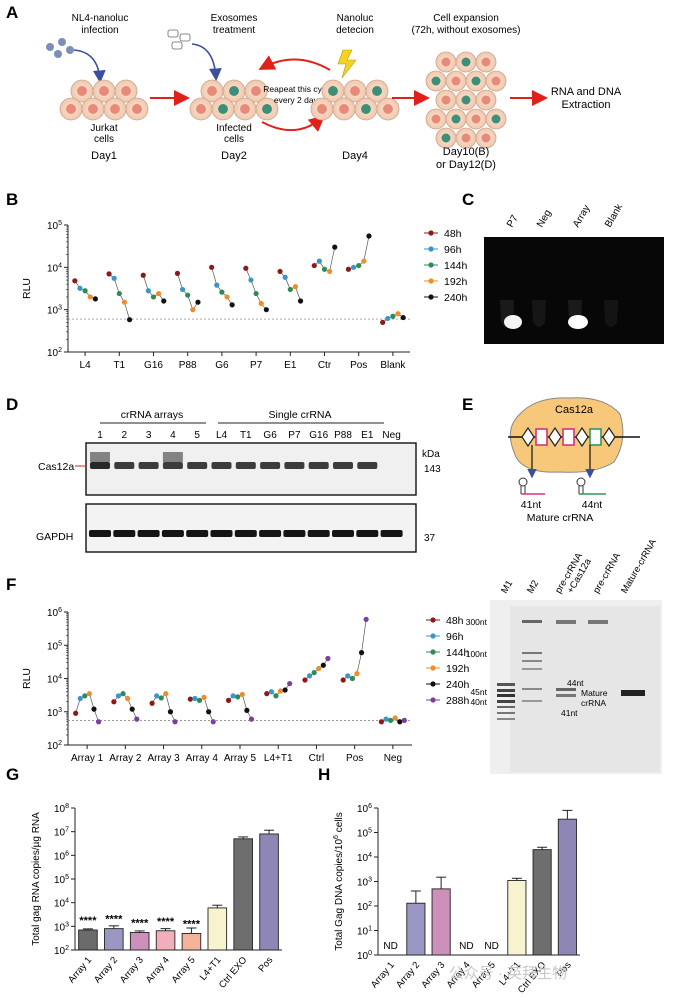  I want to click on y-axis-label: RLU, so click(27, 288).